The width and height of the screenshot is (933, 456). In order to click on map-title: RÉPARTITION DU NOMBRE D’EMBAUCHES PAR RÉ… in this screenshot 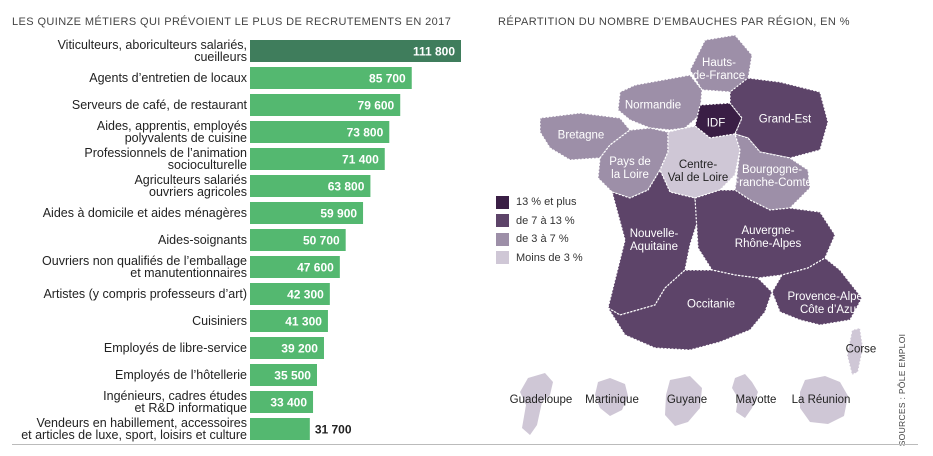, I will do `click(674, 22)`.